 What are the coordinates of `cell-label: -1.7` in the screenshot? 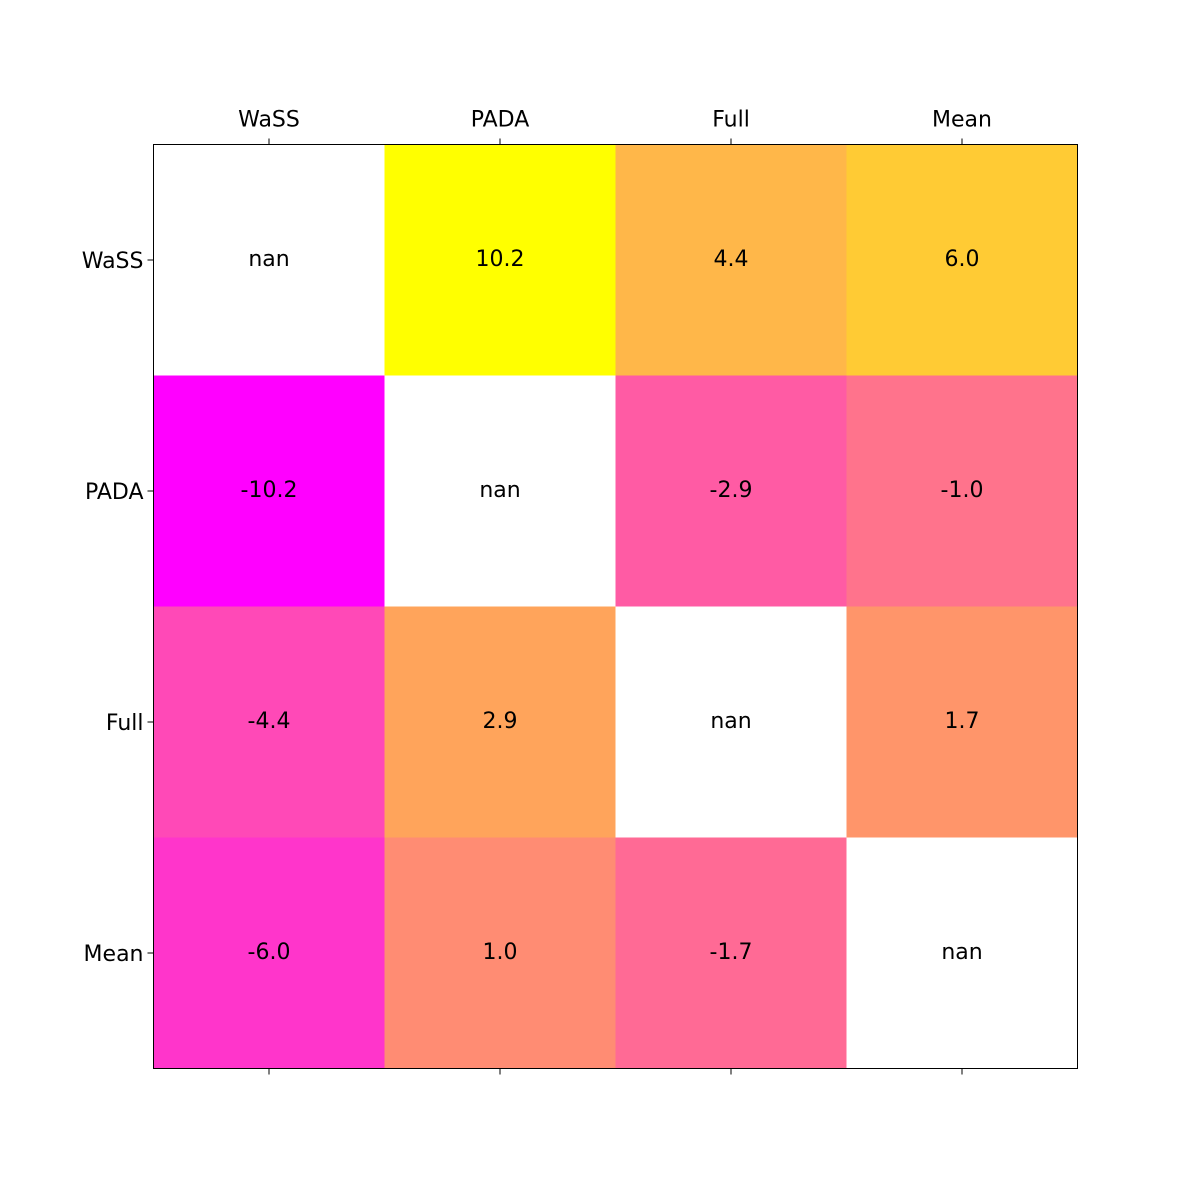 It's located at (731, 952).